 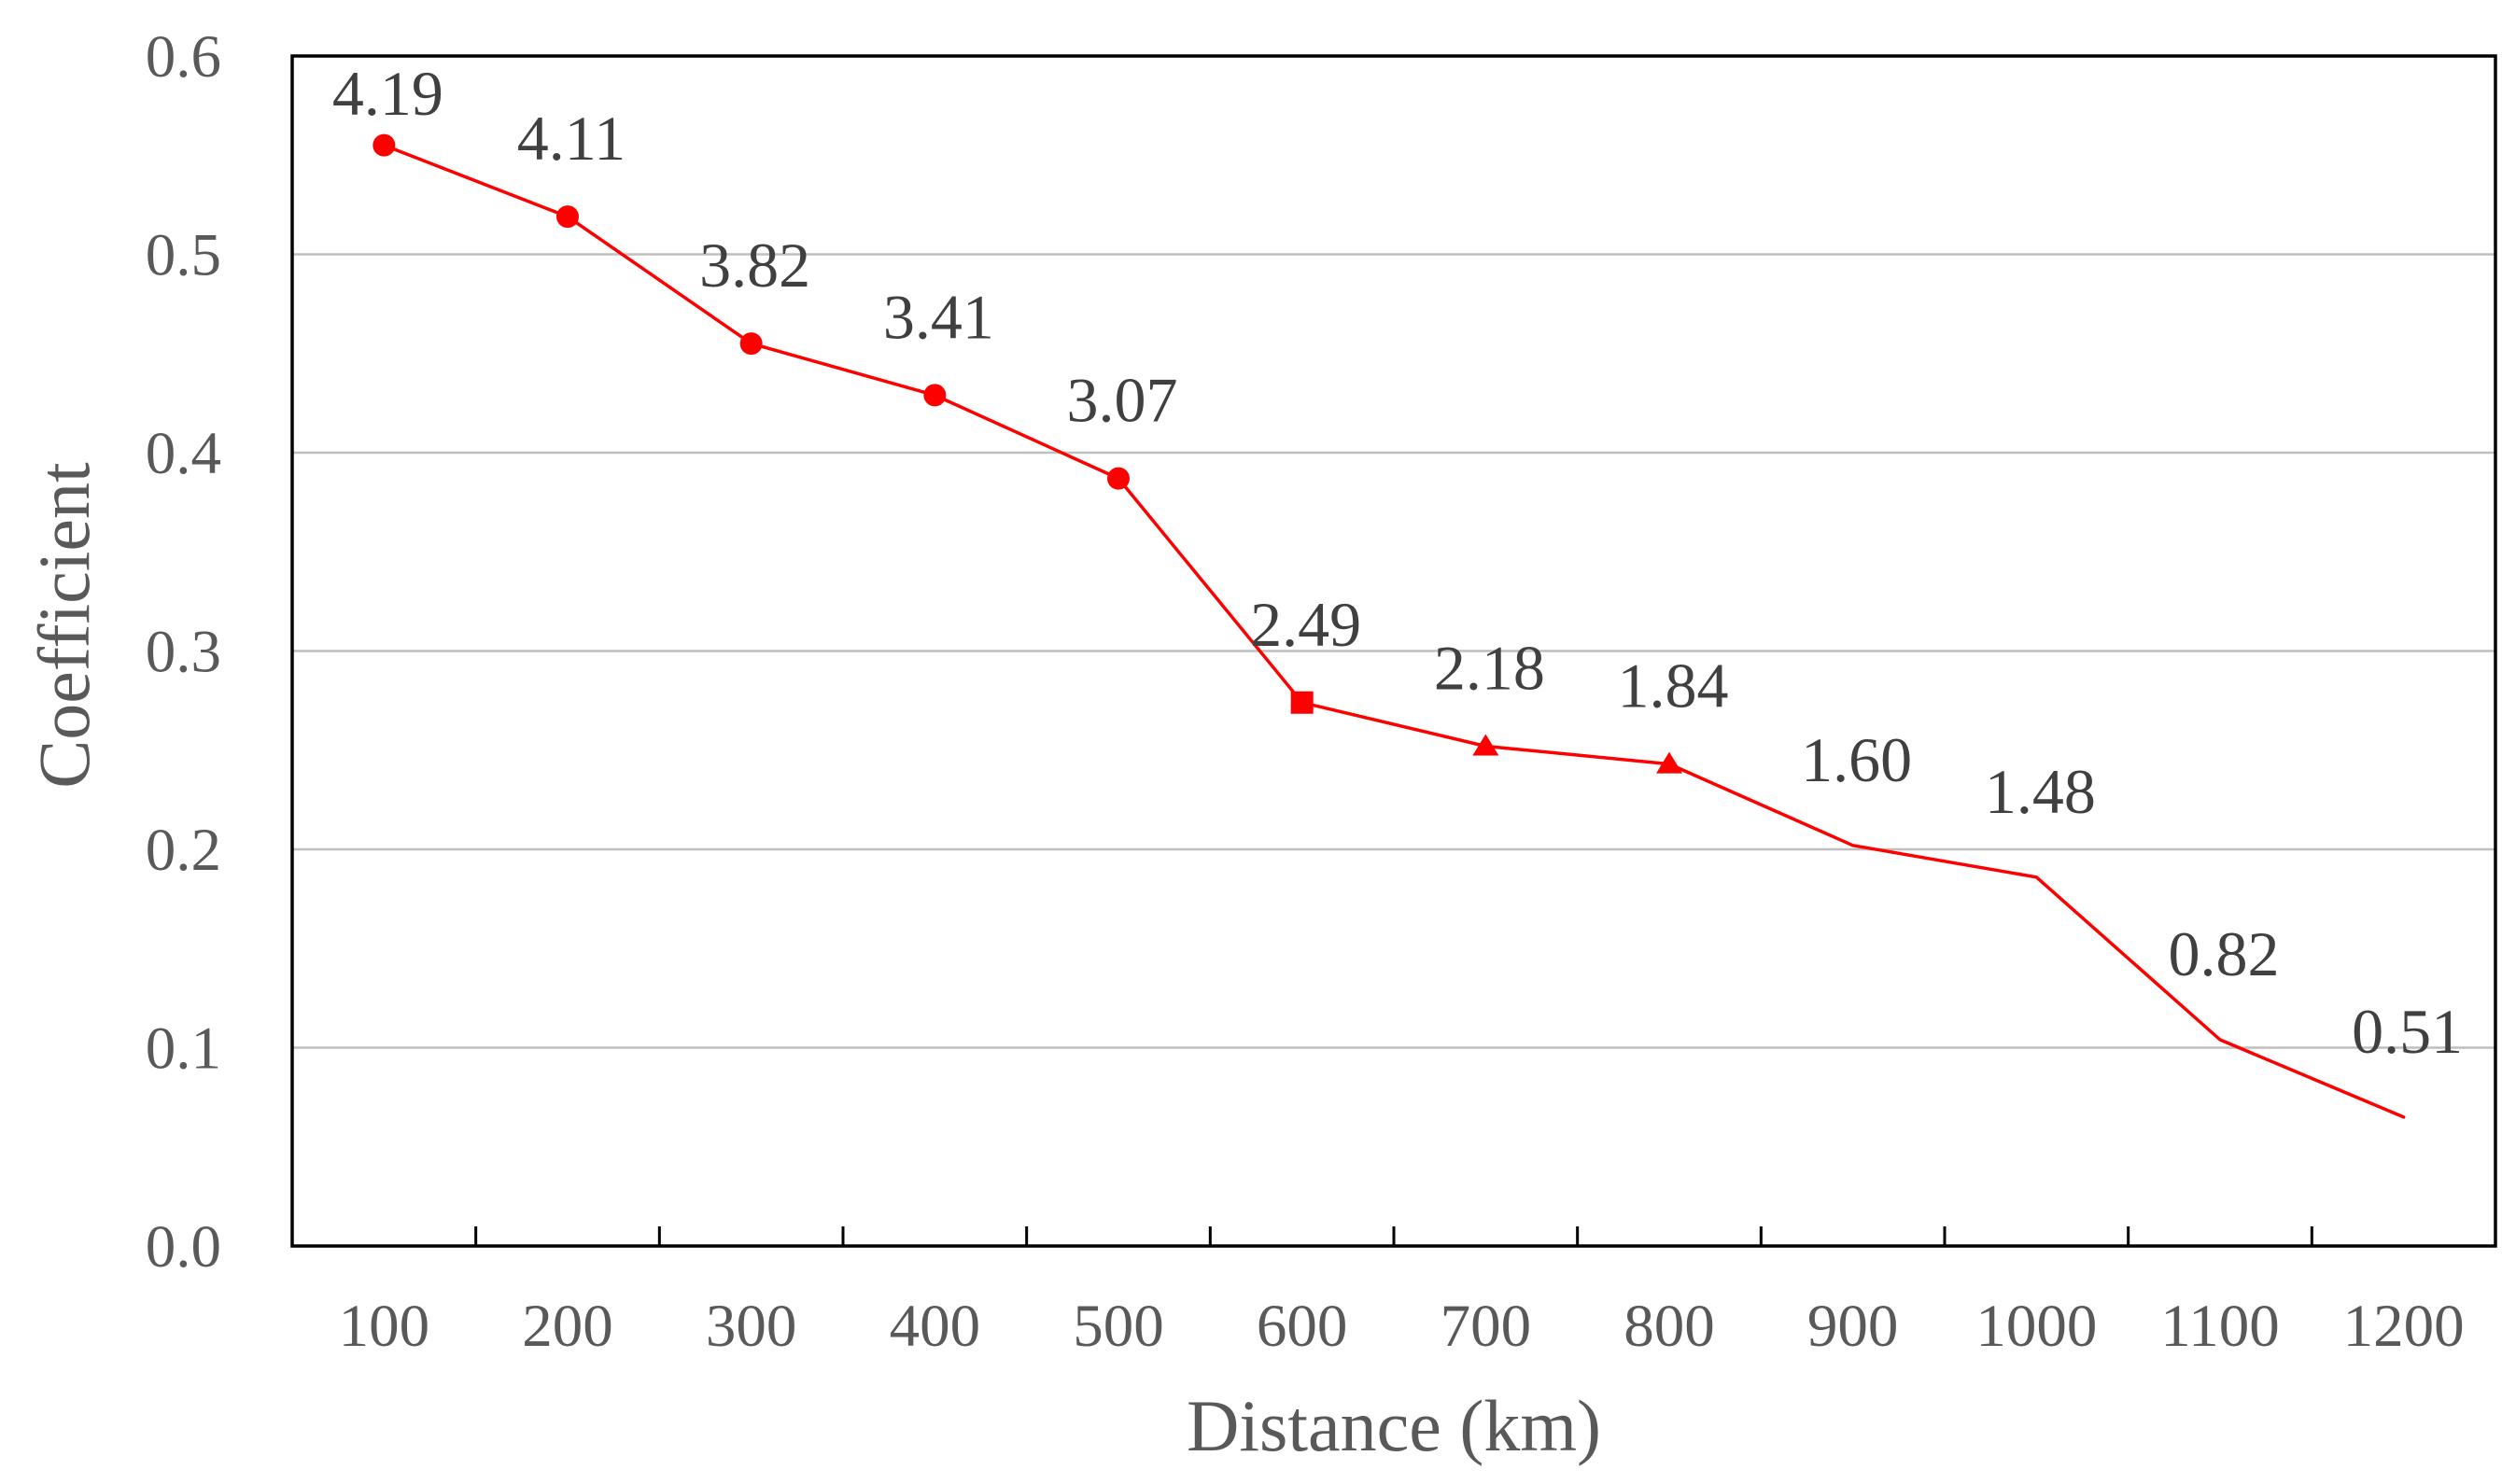 I want to click on y-tick-label: 0.6, so click(x=183, y=57).